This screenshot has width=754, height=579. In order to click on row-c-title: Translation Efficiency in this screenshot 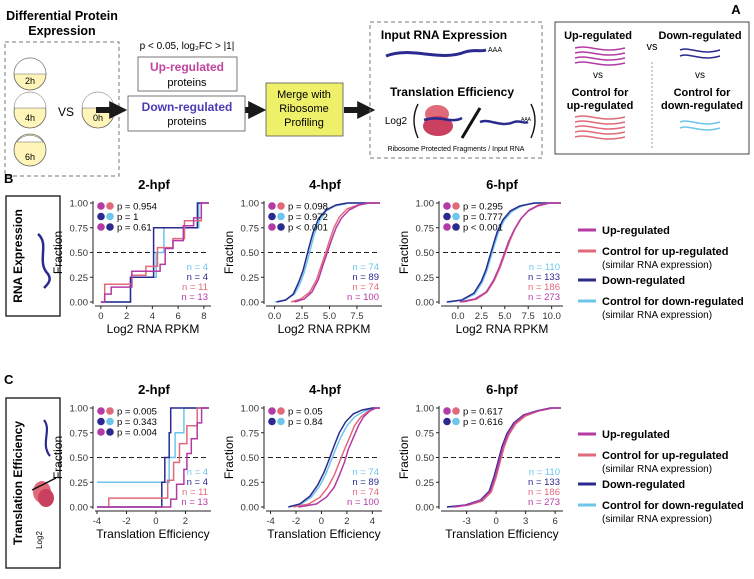, I will do `click(18, 483)`.